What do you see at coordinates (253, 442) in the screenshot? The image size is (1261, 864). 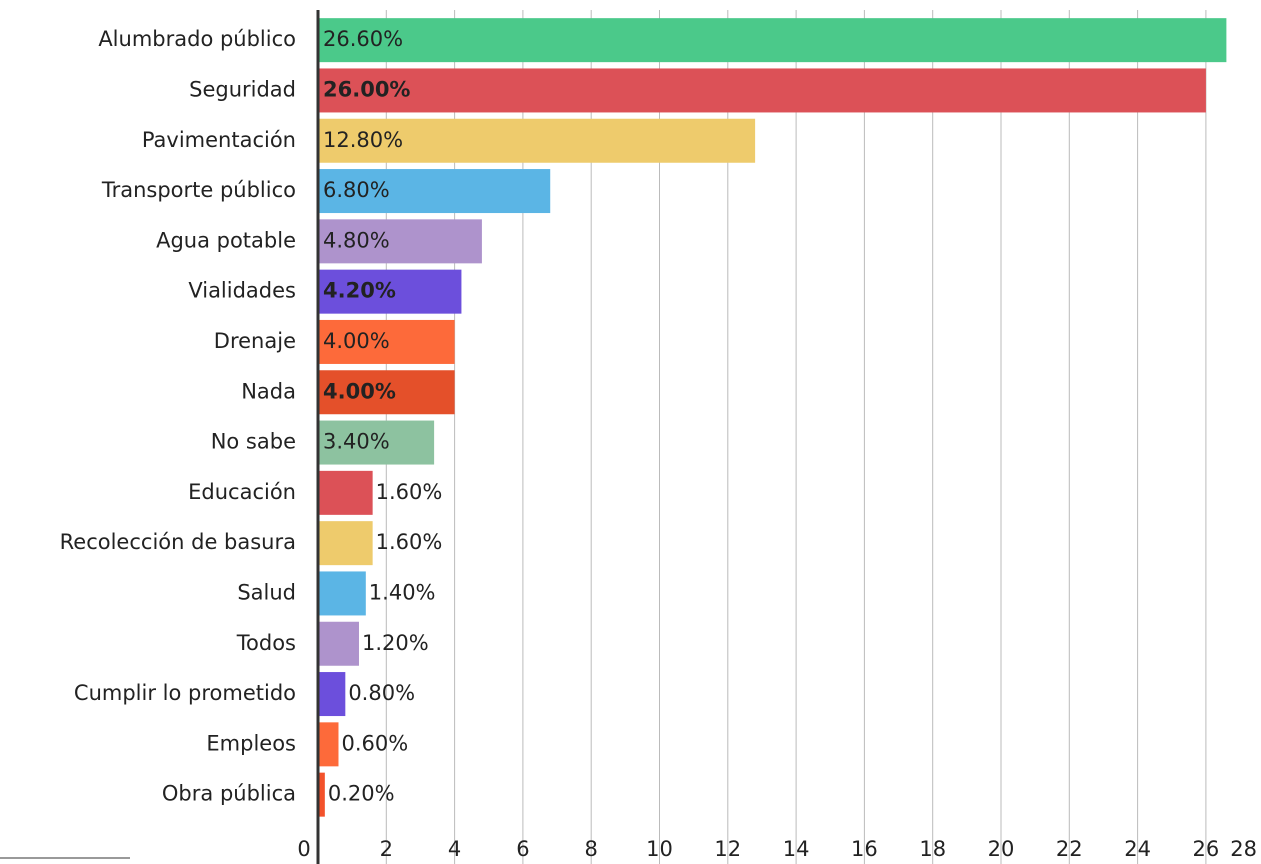 I see `category-label: No sabe` at bounding box center [253, 442].